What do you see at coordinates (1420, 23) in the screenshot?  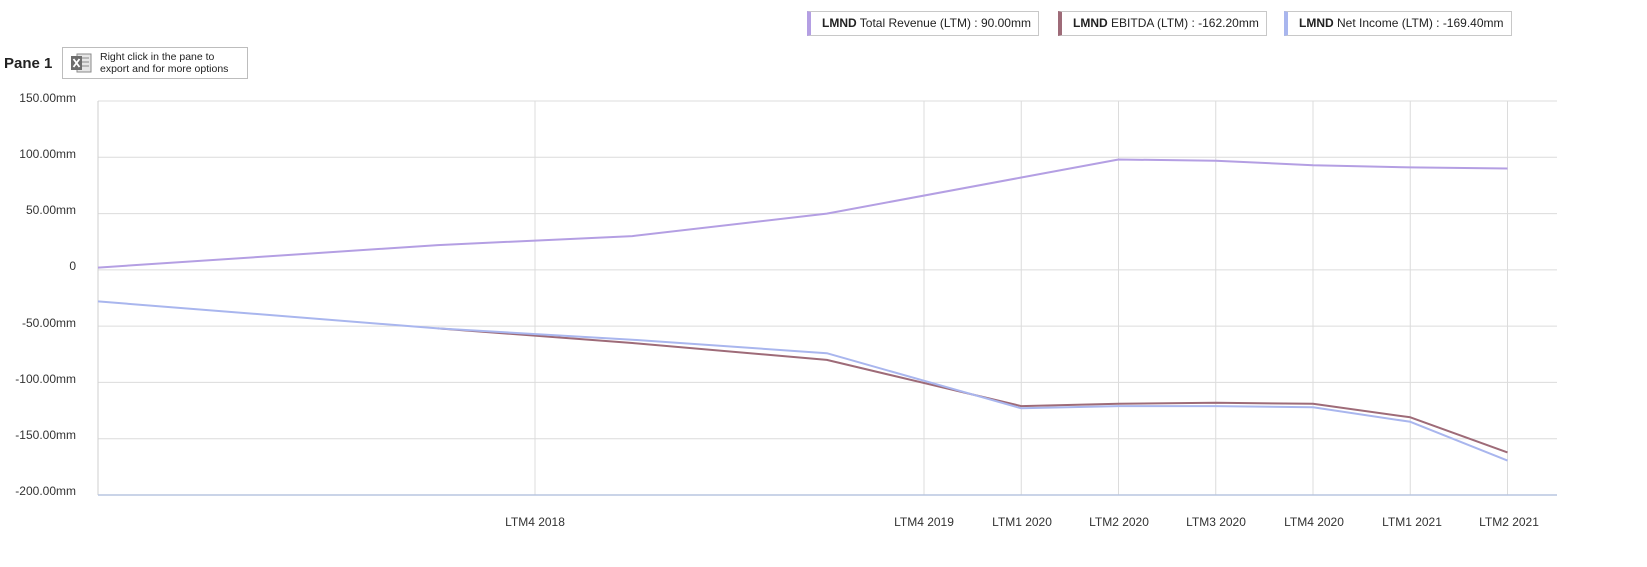 I see `legend-label: Net Income (LTM) : -169.40mm` at bounding box center [1420, 23].